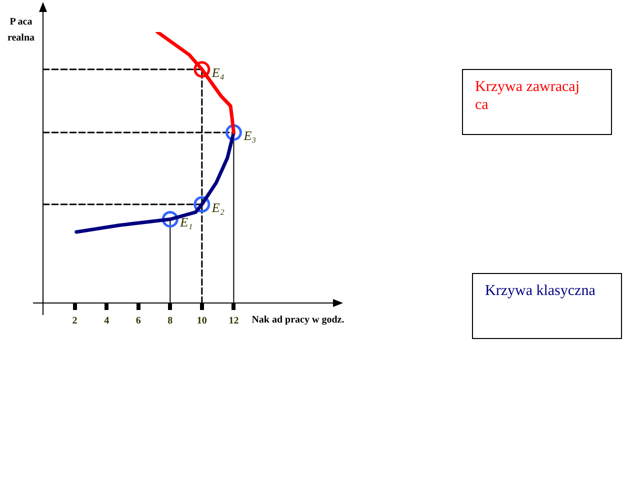 This screenshot has height=482, width=635. What do you see at coordinates (186, 222) in the screenshot?
I see `annotation: E₁` at bounding box center [186, 222].